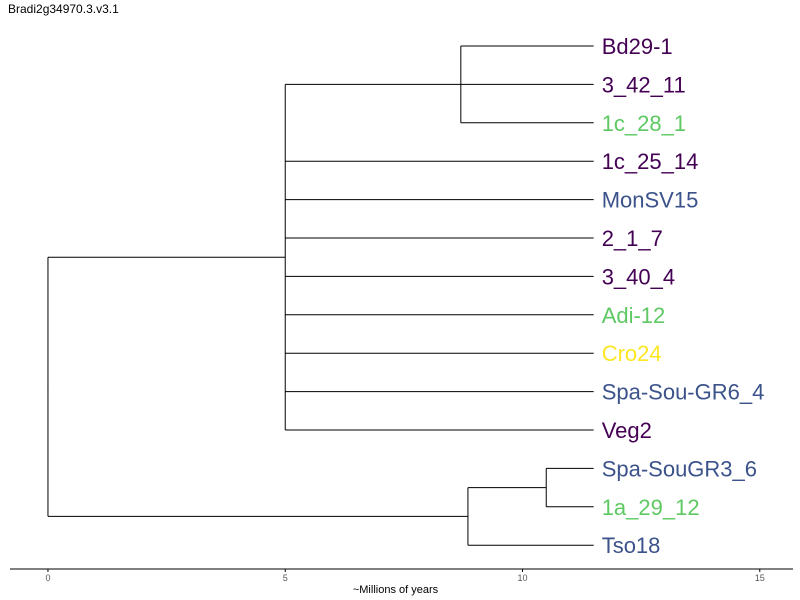  Describe the element at coordinates (632, 353) in the screenshot. I see `leaf-label: Cro24` at that location.